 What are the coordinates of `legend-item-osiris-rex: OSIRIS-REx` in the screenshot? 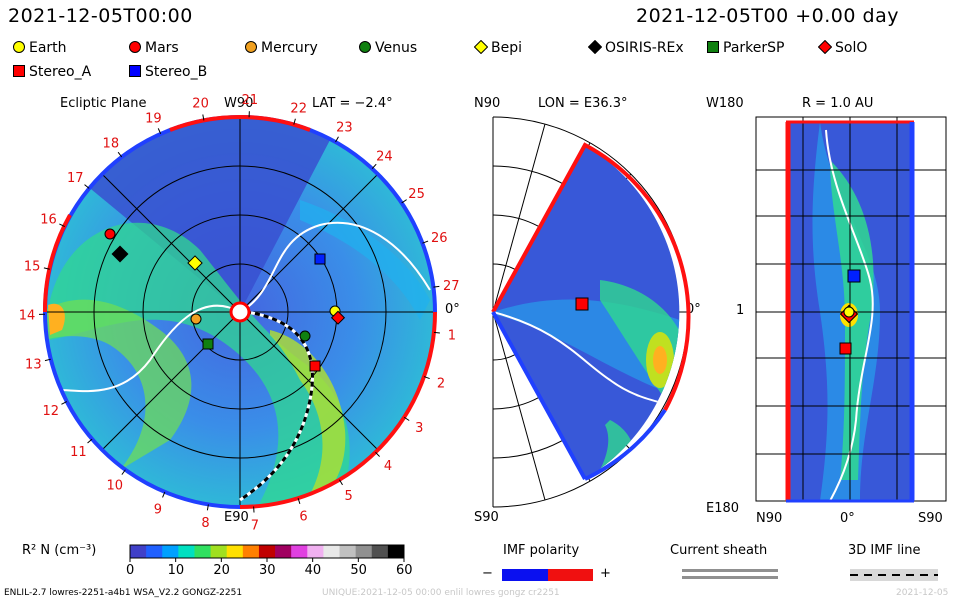 It's located at (635, 47).